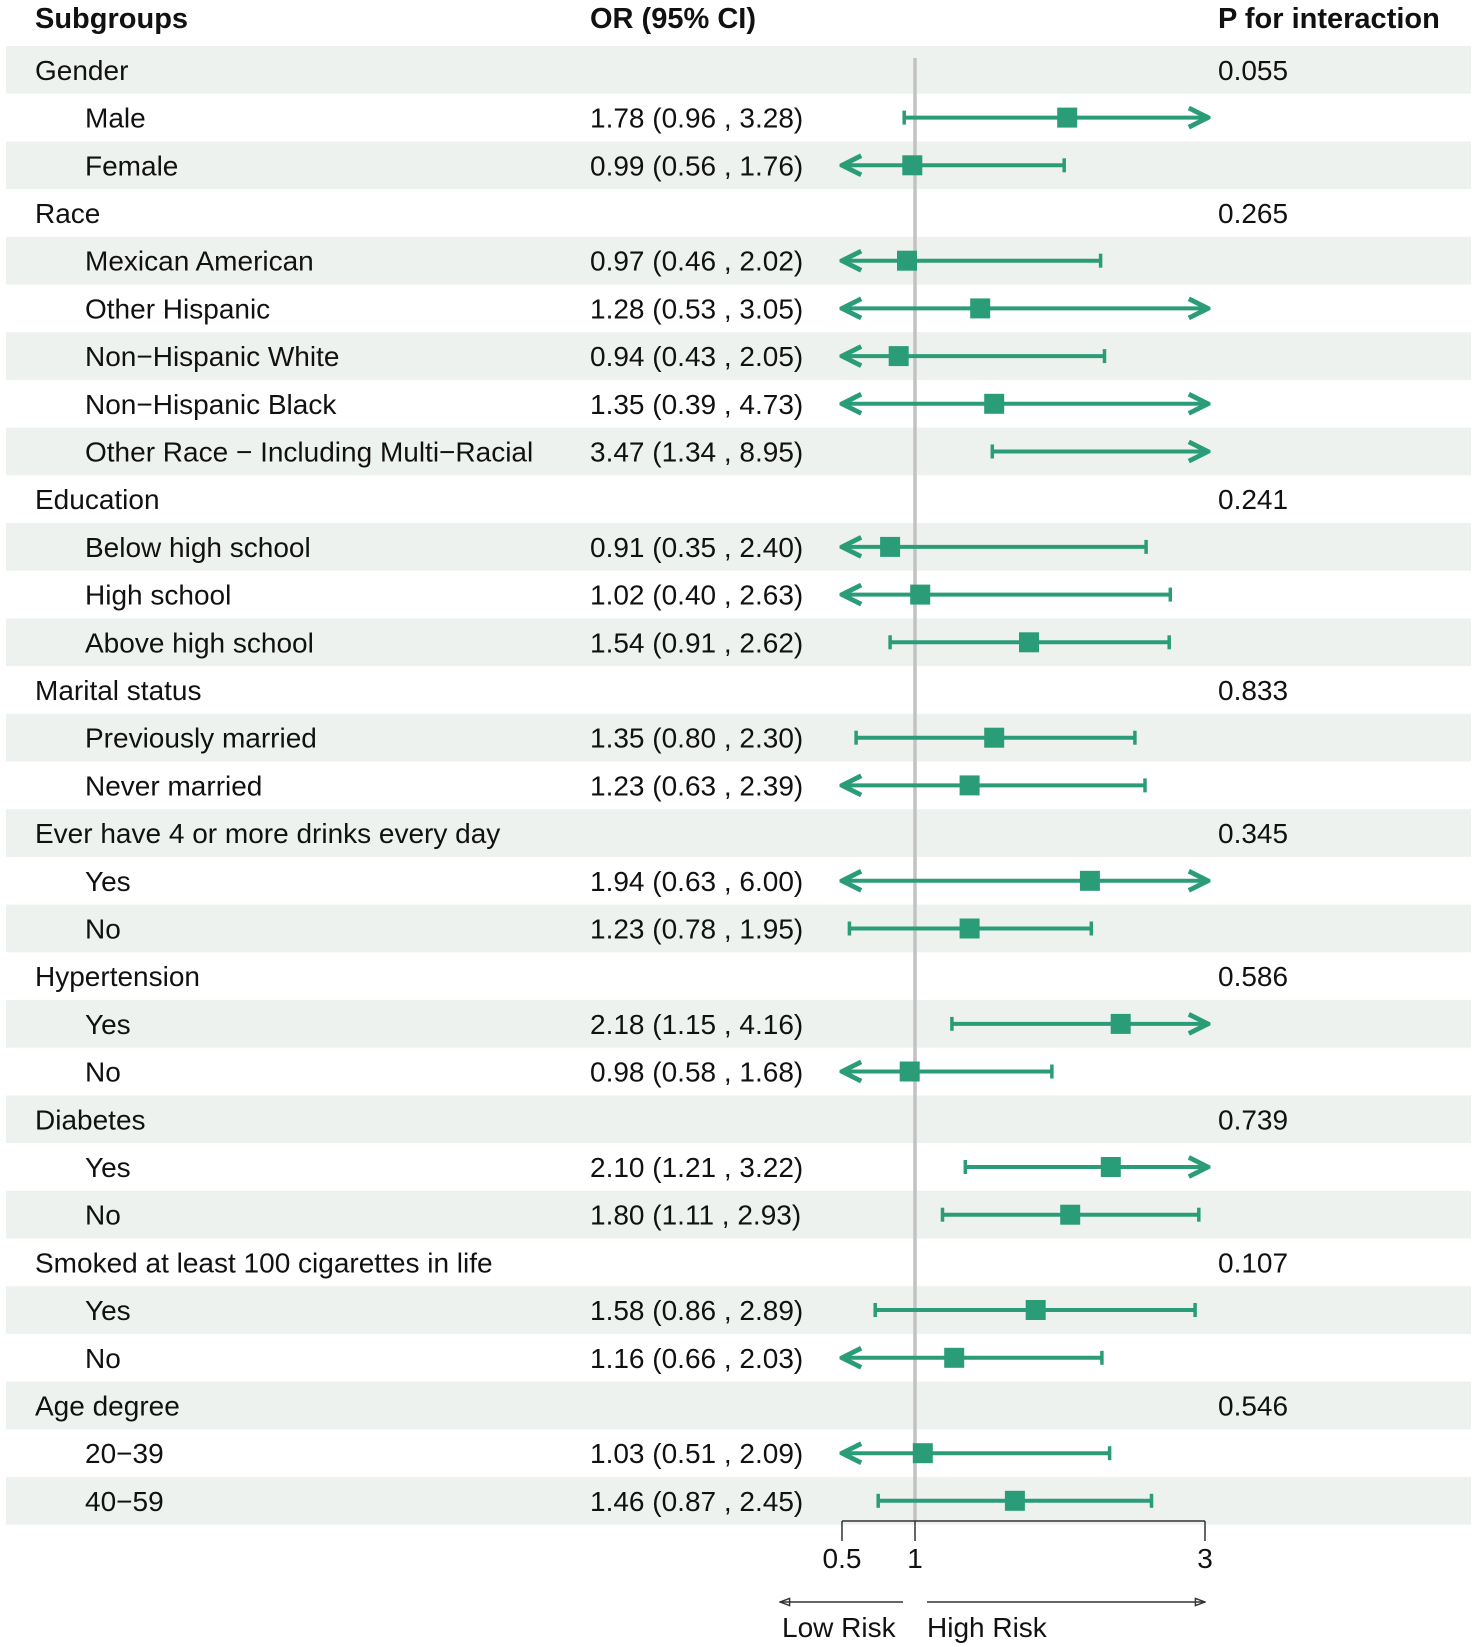 The height and width of the screenshot is (1647, 1477). What do you see at coordinates (696, 642) in the screenshot?
I see `or-ci-text: 1.54 (0.91 , 2.62)` at bounding box center [696, 642].